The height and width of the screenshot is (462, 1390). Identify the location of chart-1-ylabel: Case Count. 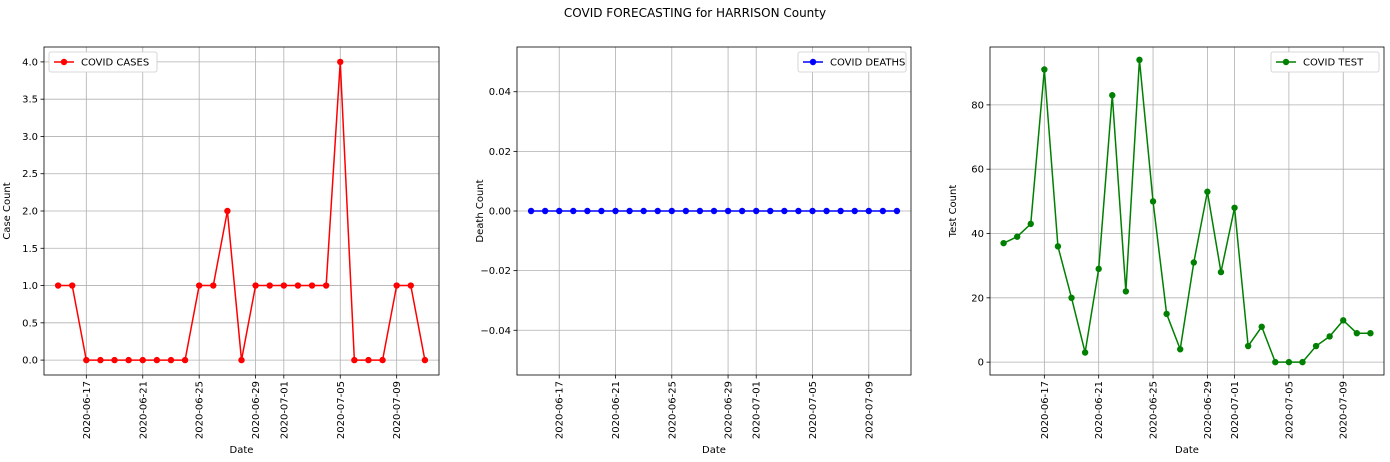
(7, 210).